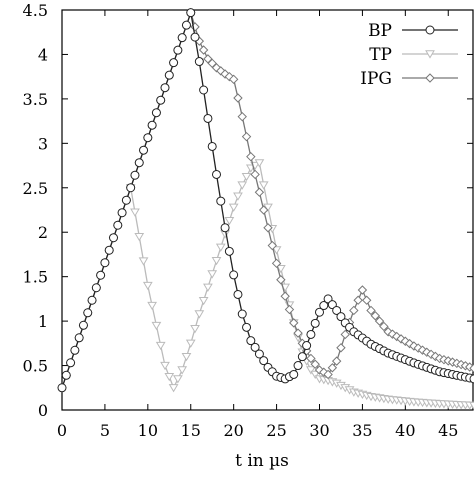 The width and height of the screenshot is (474, 479). I want to click on y-tick-label: 1.5, so click(35, 277).